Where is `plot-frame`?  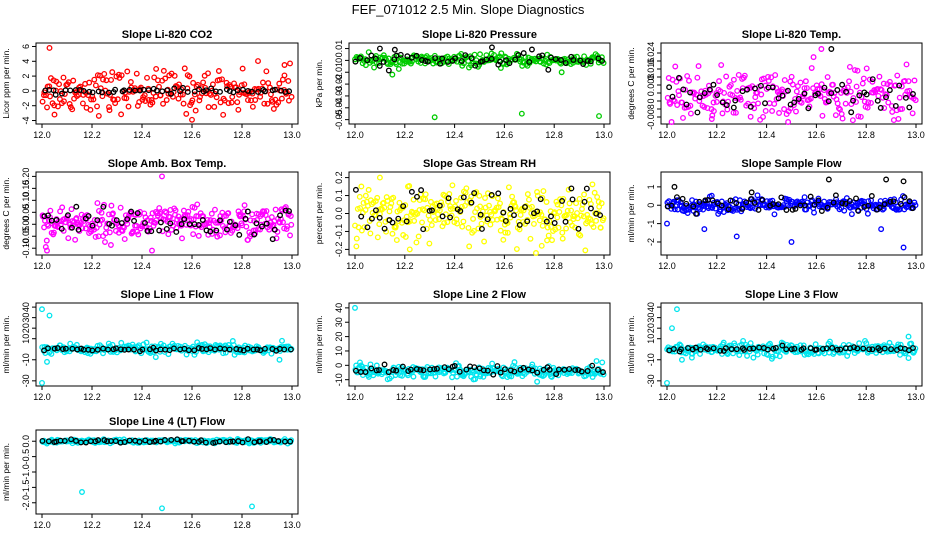 plot-frame is located at coordinates (167, 213).